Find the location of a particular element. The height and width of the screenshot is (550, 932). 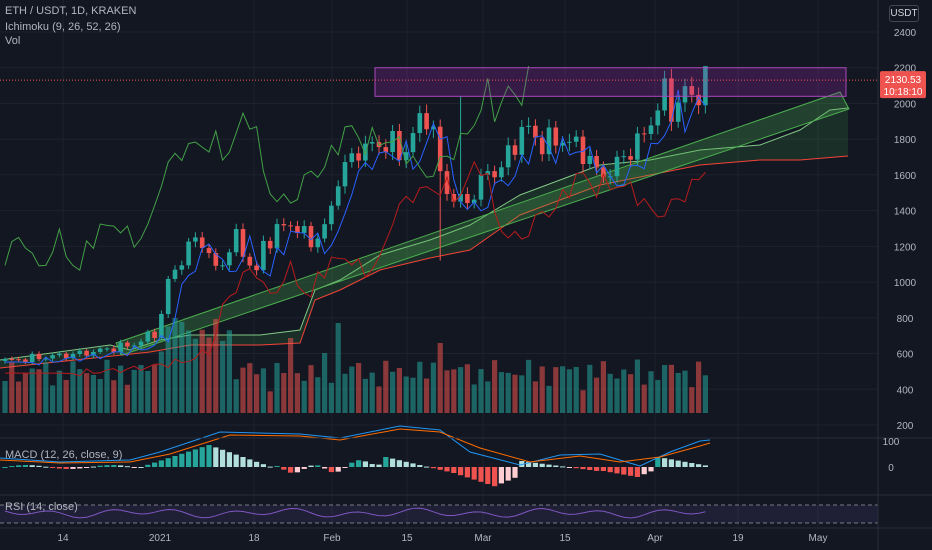

time-tick-label: 14 is located at coordinates (63, 538).